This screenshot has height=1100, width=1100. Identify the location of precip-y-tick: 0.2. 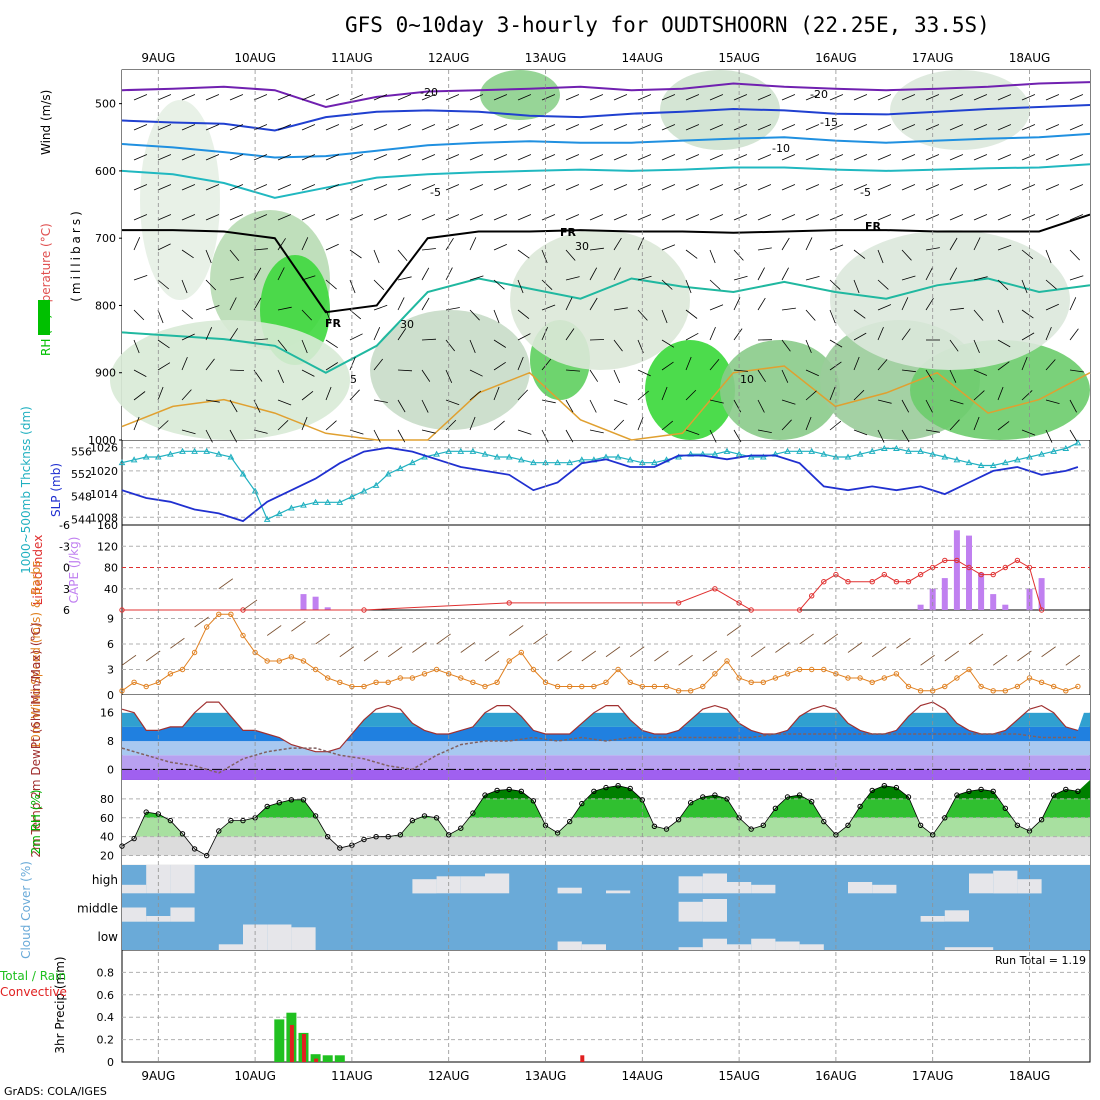
(106, 1040).